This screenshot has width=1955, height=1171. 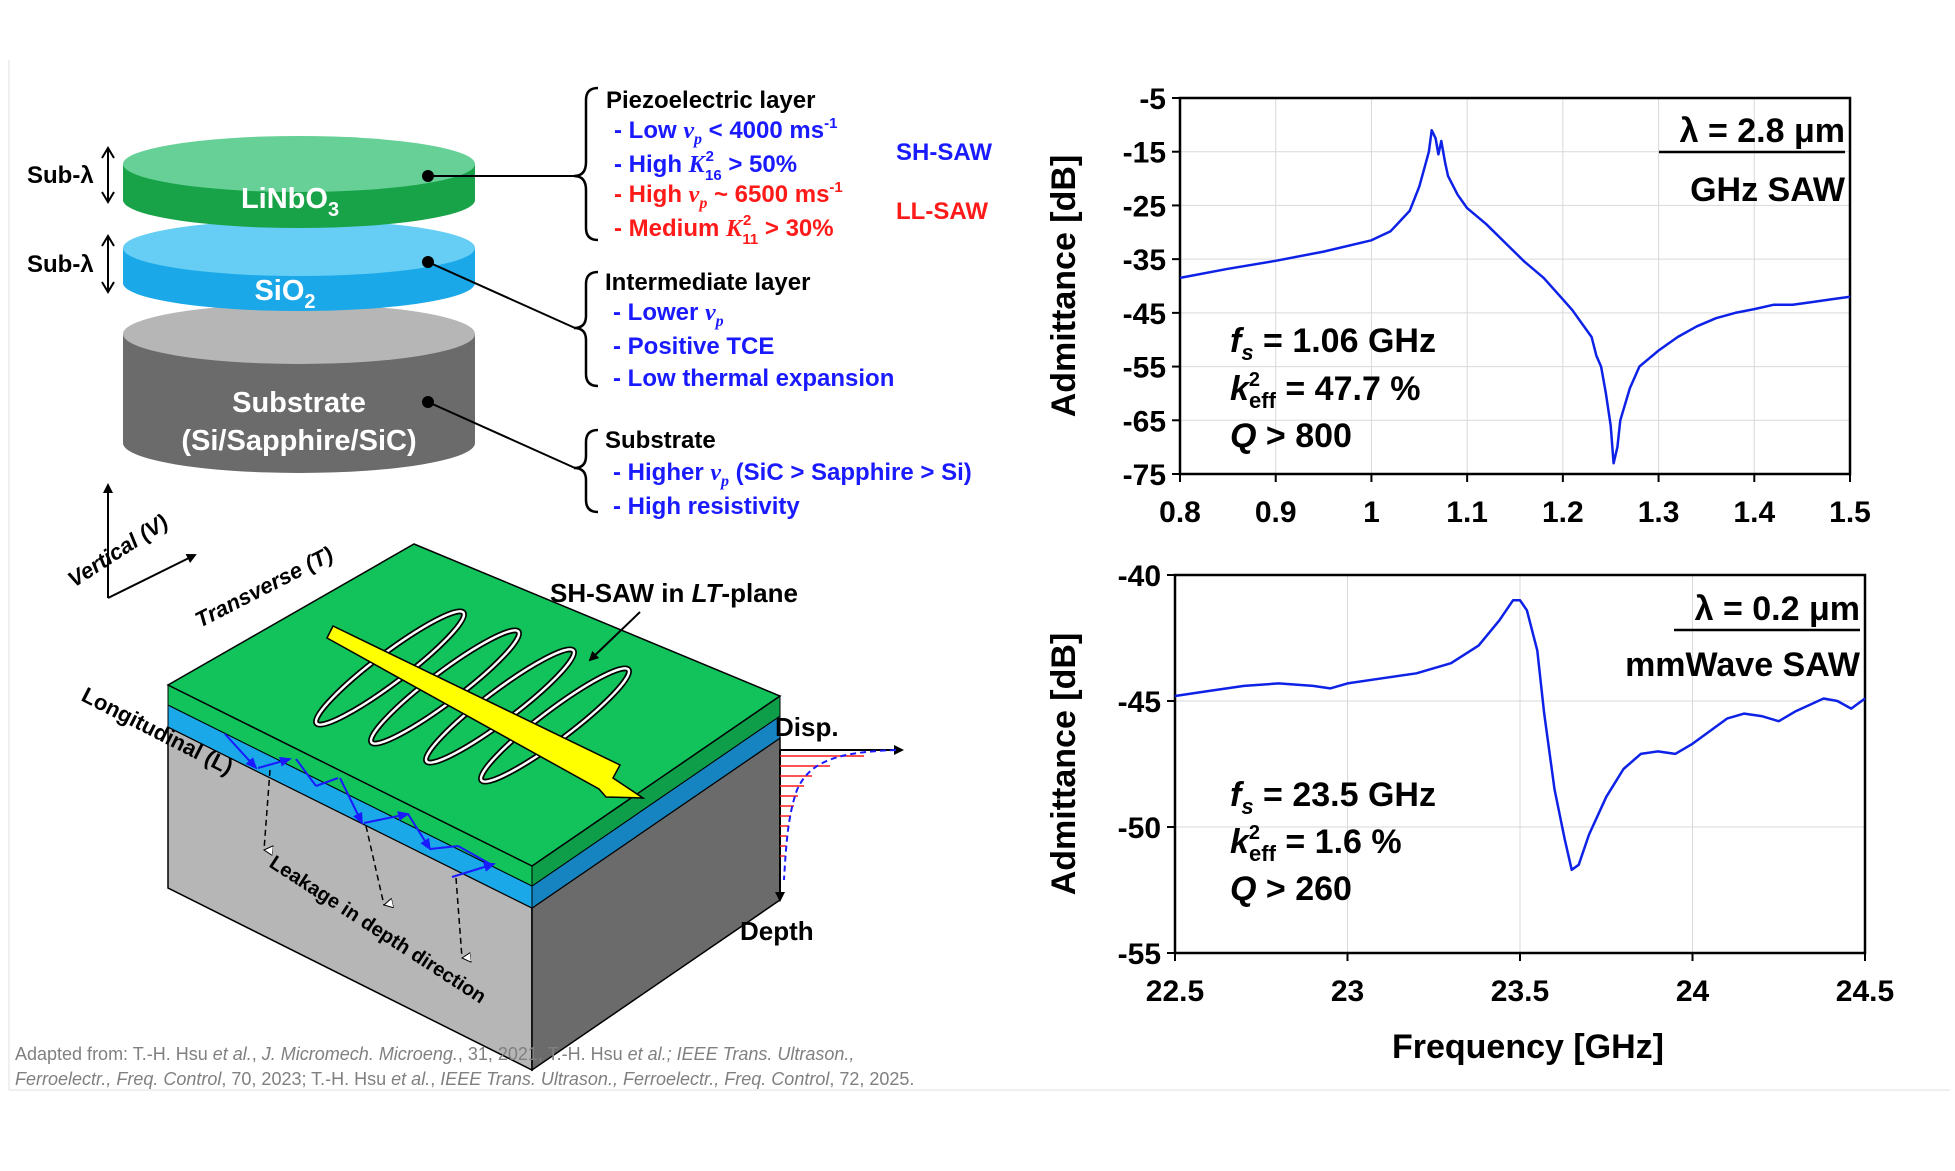 I want to click on x-tick-label: 0.9, so click(x=1276, y=512).